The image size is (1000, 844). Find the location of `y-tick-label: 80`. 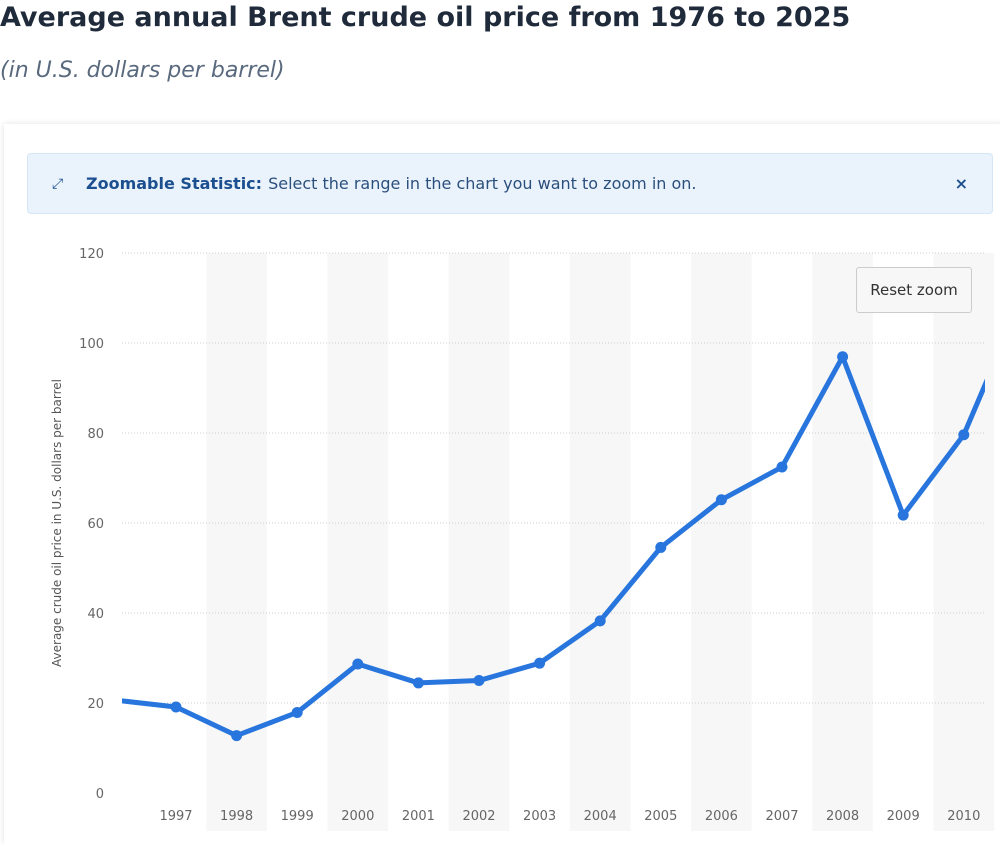

y-tick-label: 80 is located at coordinates (95, 434).